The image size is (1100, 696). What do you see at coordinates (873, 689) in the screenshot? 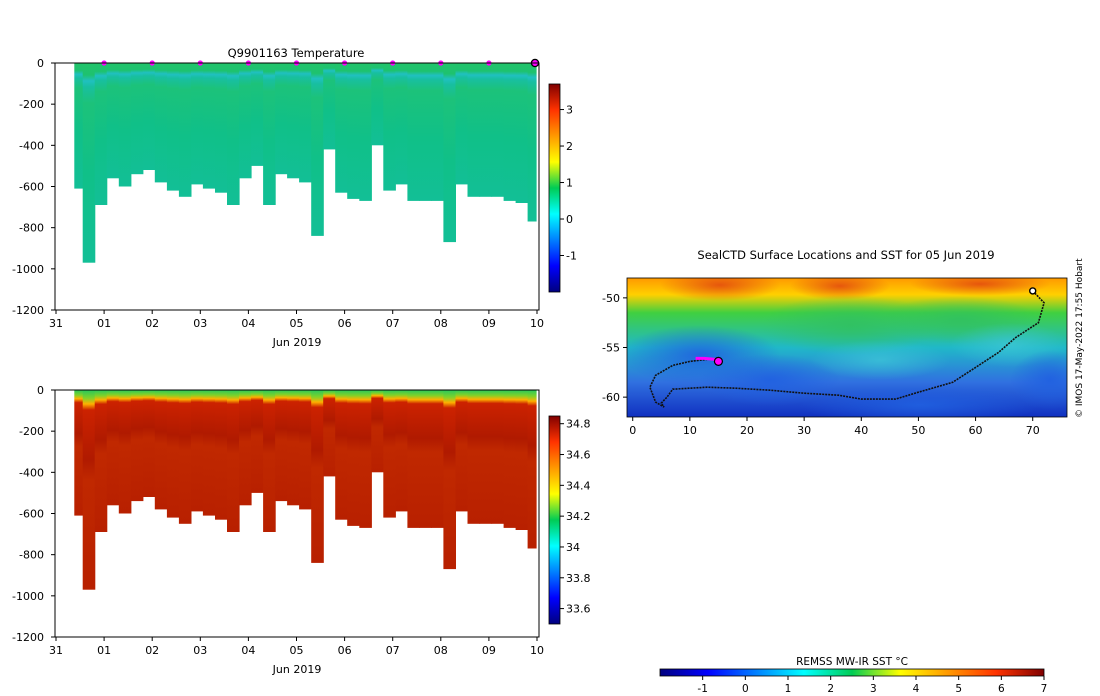
I see `sst-colorbar-tick-label: 3` at bounding box center [873, 689].